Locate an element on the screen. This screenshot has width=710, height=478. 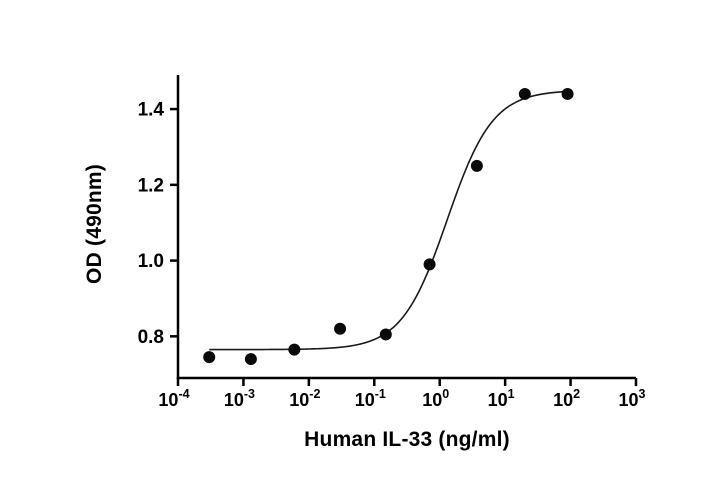
y-tick-label: 0.8 is located at coordinates (151, 337).